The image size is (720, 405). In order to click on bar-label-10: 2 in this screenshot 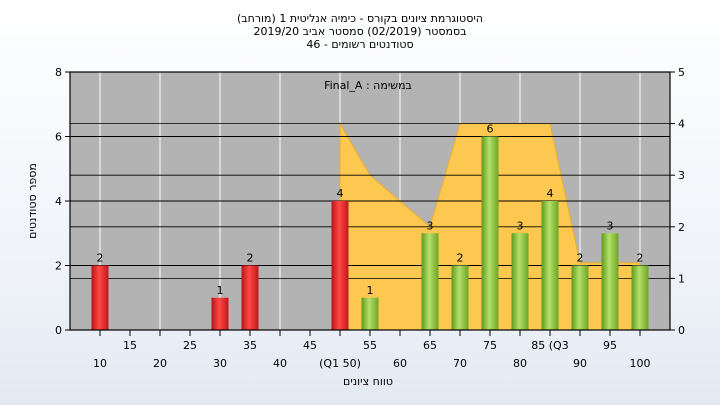, I will do `click(100, 258)`.